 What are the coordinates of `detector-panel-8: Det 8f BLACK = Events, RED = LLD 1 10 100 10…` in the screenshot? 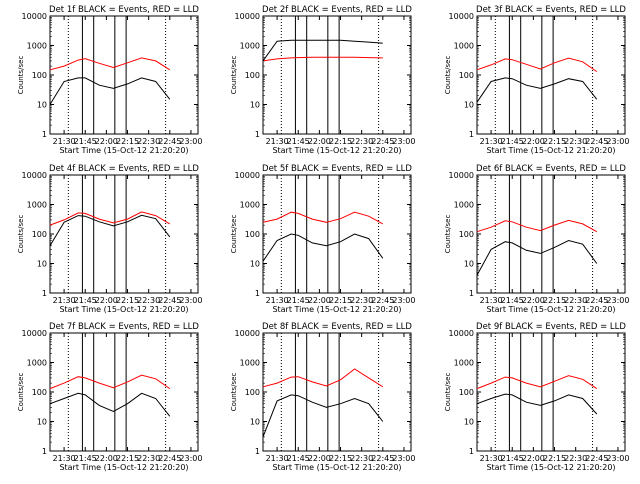 It's located at (322, 397).